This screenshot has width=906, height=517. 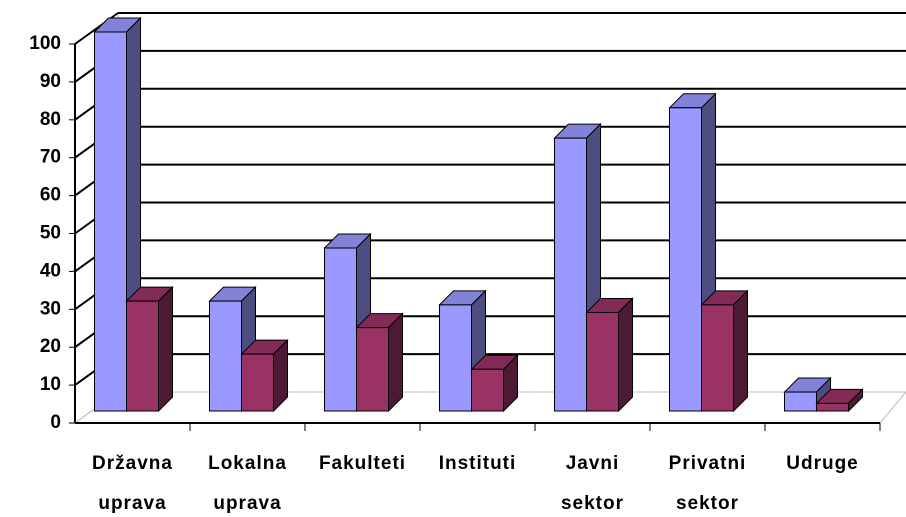 I want to click on x-tick-label: Državna uprava, so click(x=132, y=483).